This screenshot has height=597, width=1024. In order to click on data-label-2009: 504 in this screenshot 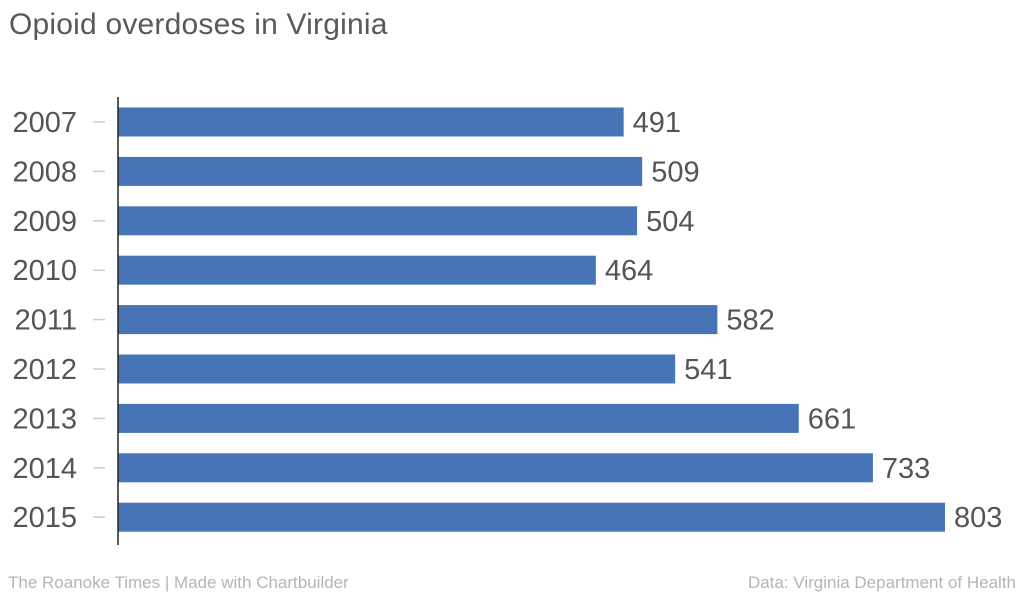, I will do `click(670, 222)`.